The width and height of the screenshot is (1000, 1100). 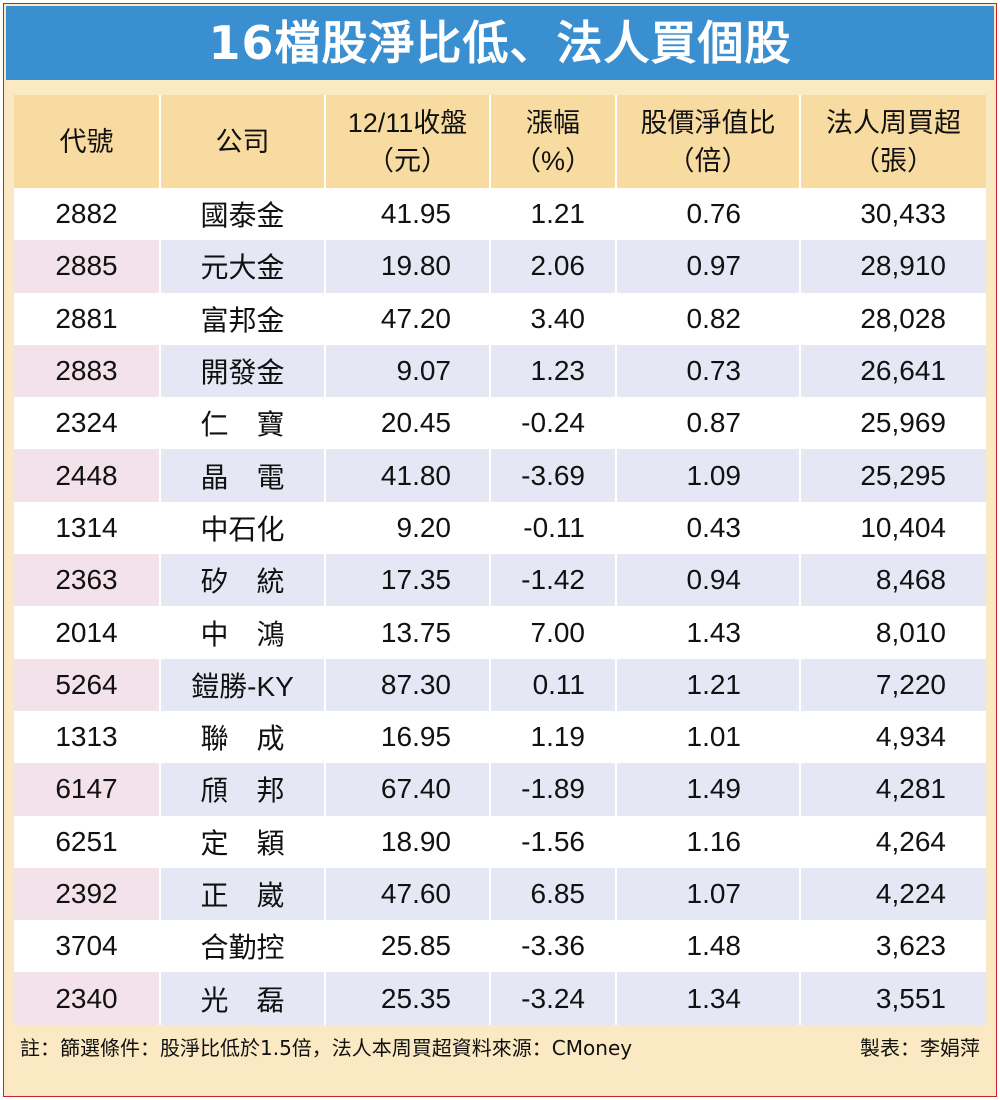 I want to click on table-row: 2882 國泰金 41.95 1.21 0.76 30,433, so click(x=500, y=214).